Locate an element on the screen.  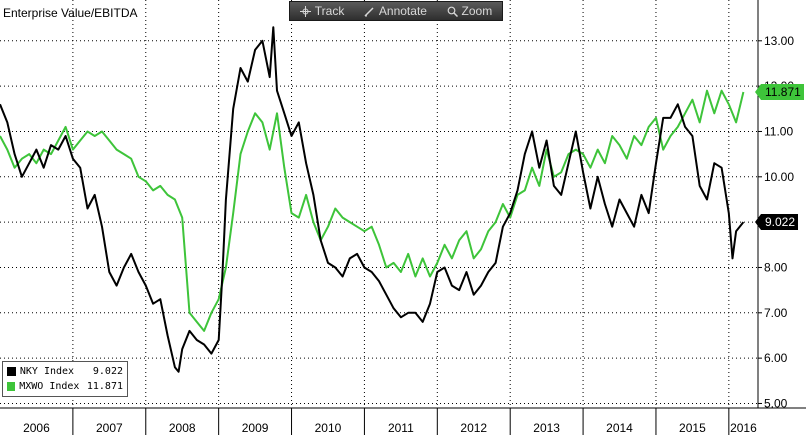
y-tick-label: 10.00 is located at coordinates (779, 177).